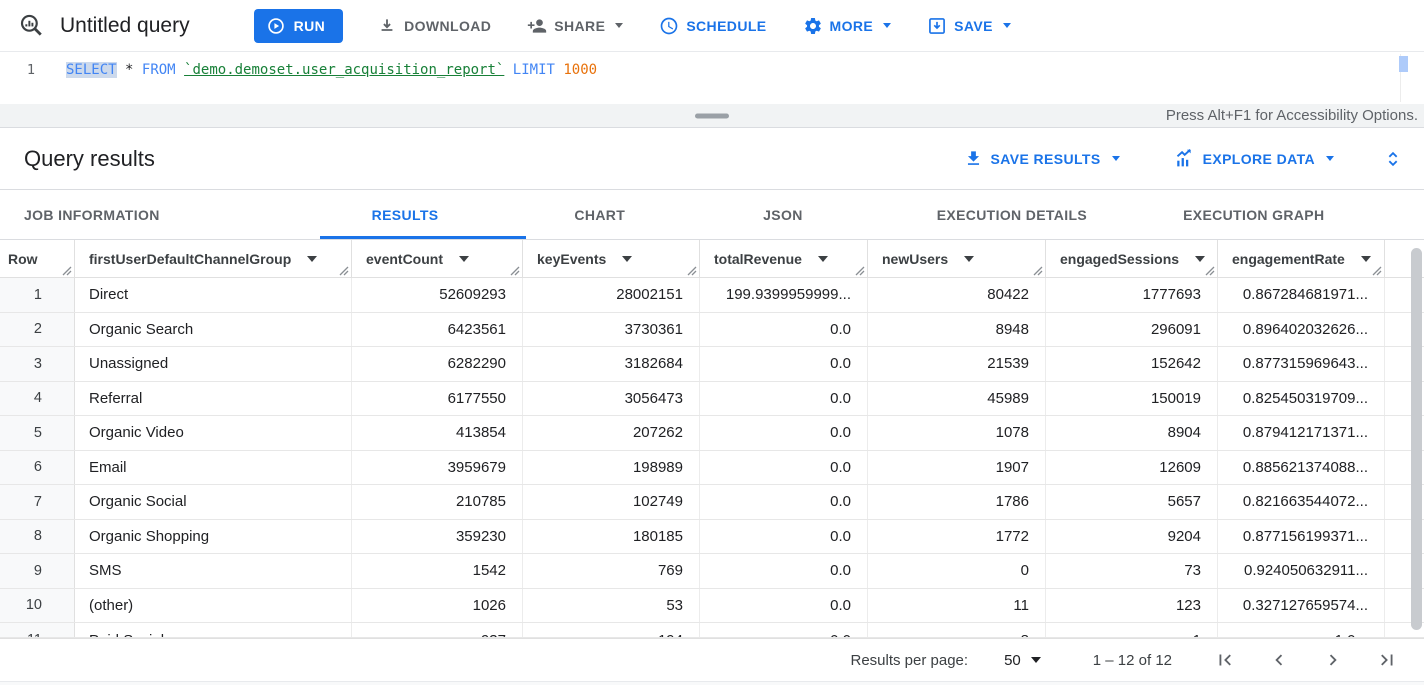 The height and width of the screenshot is (685, 1424). Describe the element at coordinates (1022, 660) in the screenshot. I see `page-size-select: 50` at that location.